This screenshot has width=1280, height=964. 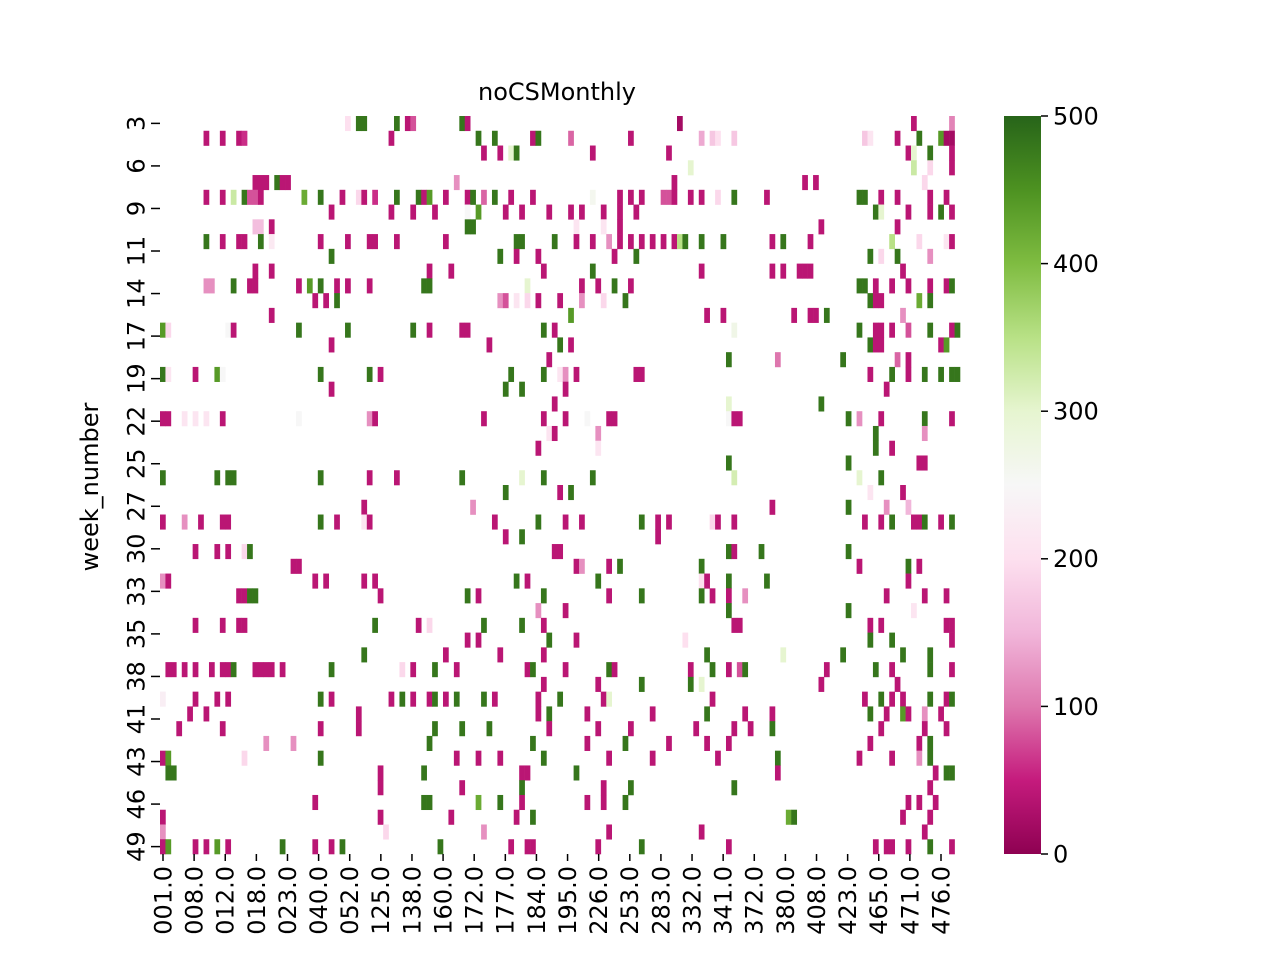 I want to click on colorbar-tick-label: 300, so click(x=1076, y=412).